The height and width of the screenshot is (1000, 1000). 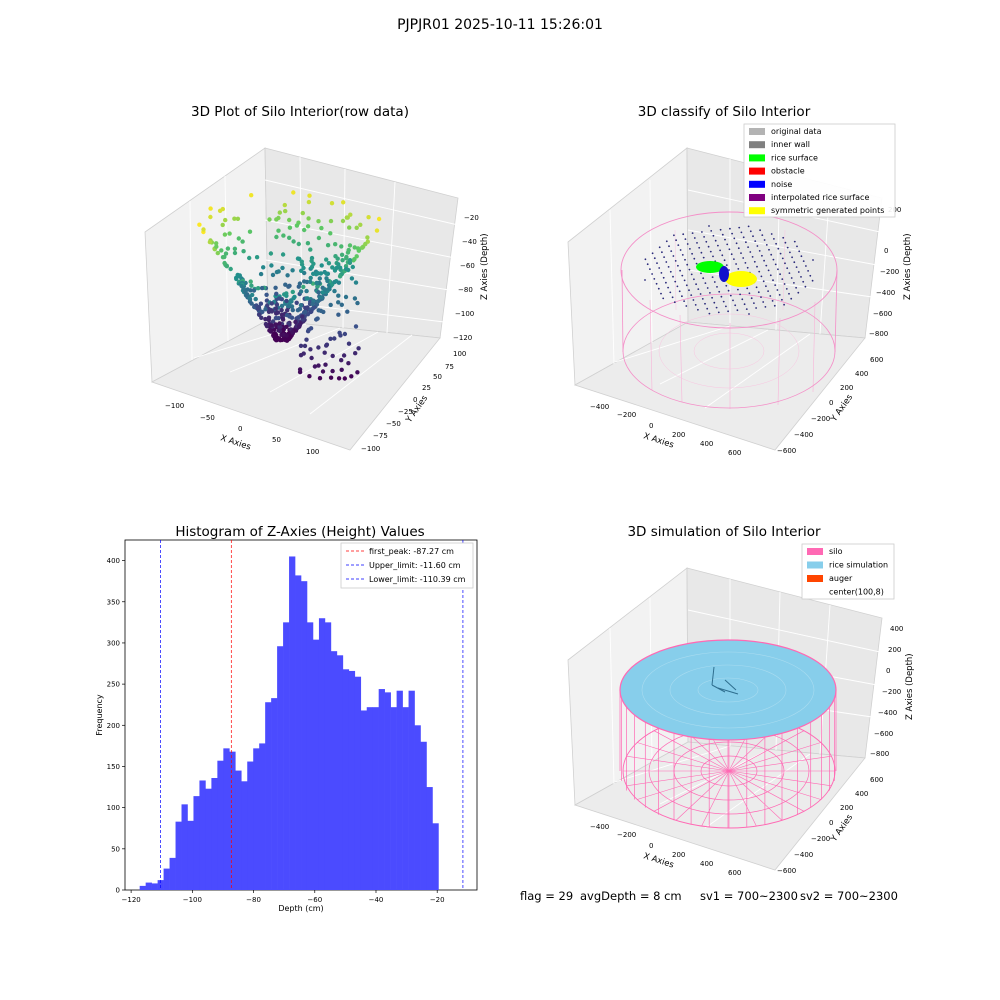 What do you see at coordinates (253, 900) in the screenshot?
I see `histogram-x-tick-label: −80` at bounding box center [253, 900].